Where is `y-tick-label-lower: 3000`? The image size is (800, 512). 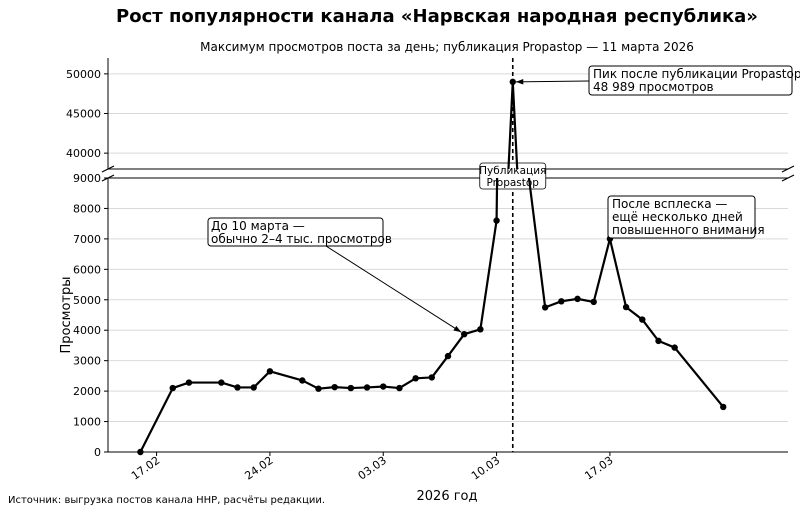
y-tick-label-lower: 3000 is located at coordinates (87, 361).